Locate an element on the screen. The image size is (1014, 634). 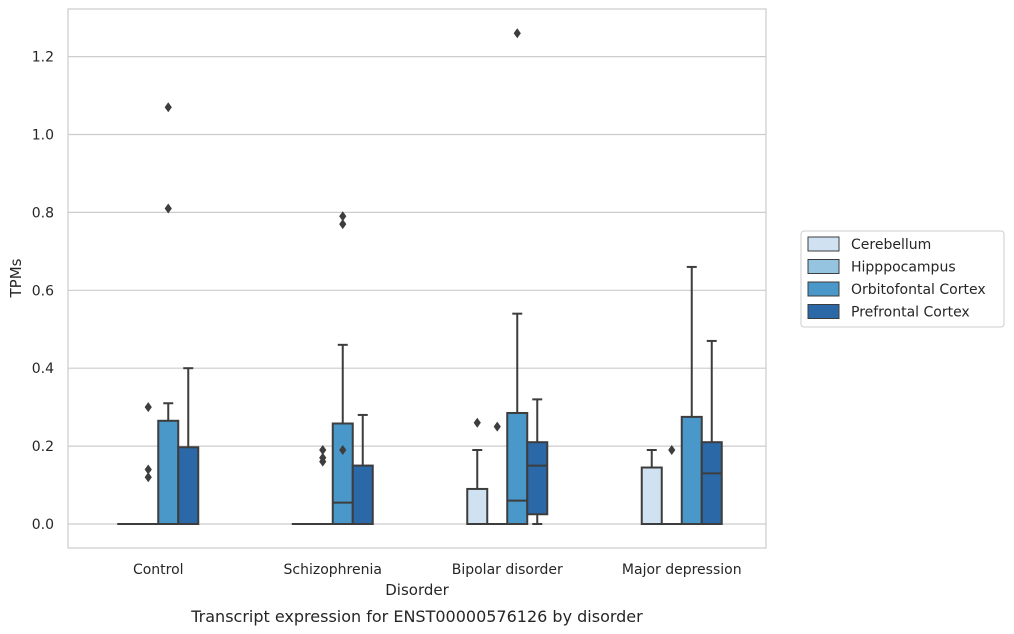
legend-frame is located at coordinates (902, 279).